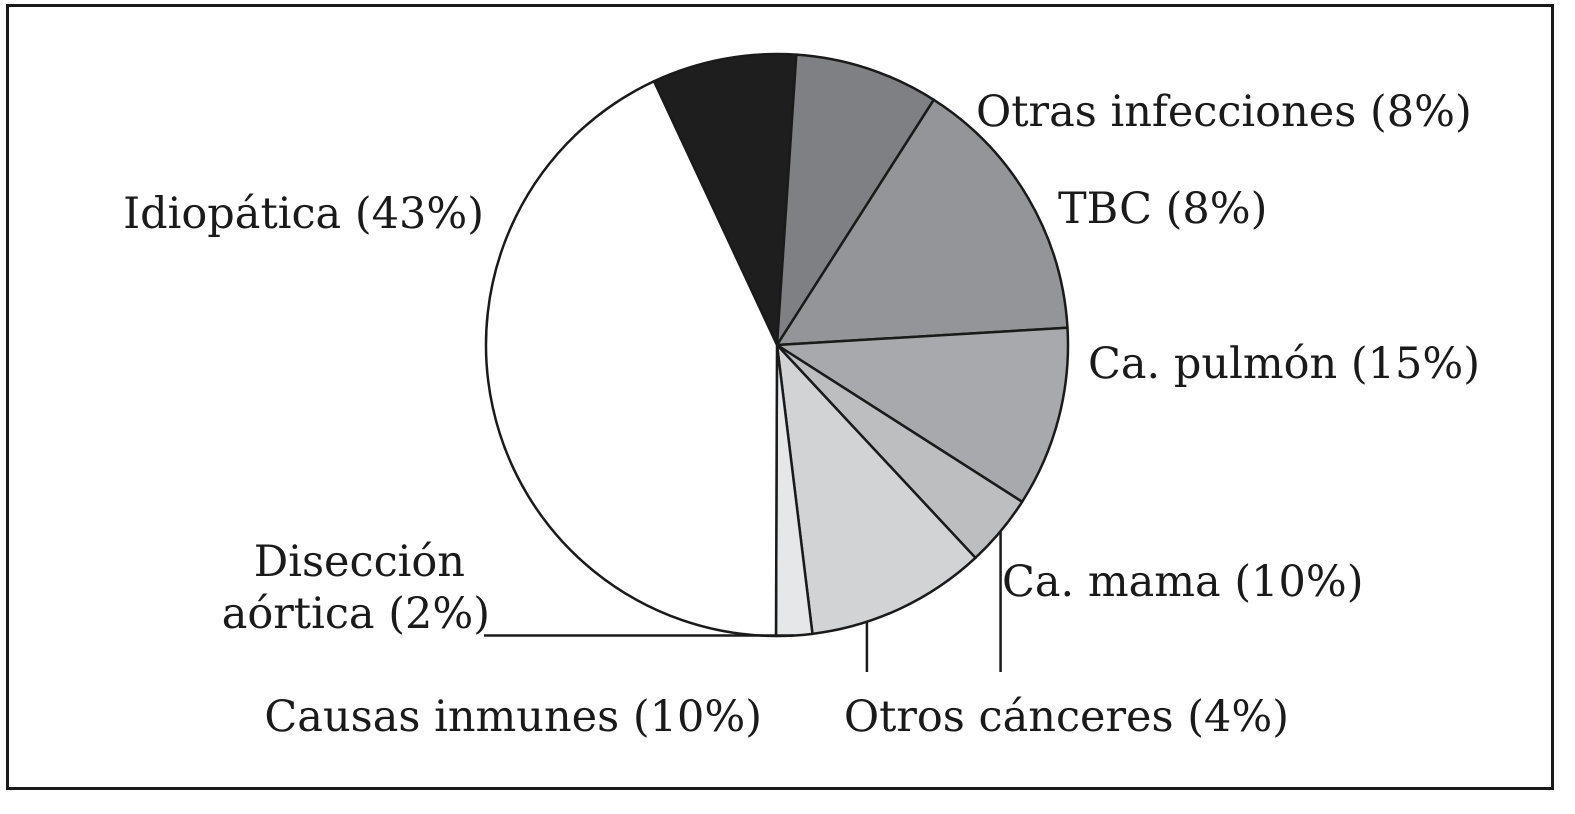 The height and width of the screenshot is (814, 1575). What do you see at coordinates (513, 717) in the screenshot?
I see `slice-label-causas-inmunes: Causas inmunes (10%)` at bounding box center [513, 717].